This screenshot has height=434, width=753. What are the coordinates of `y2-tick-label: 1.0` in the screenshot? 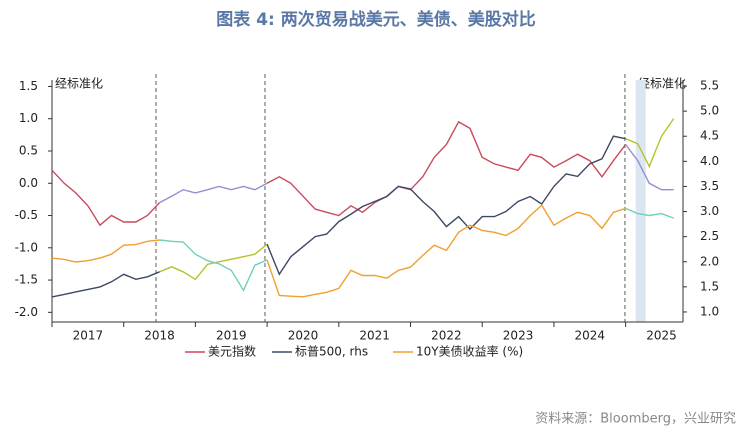 It's located at (709, 311).